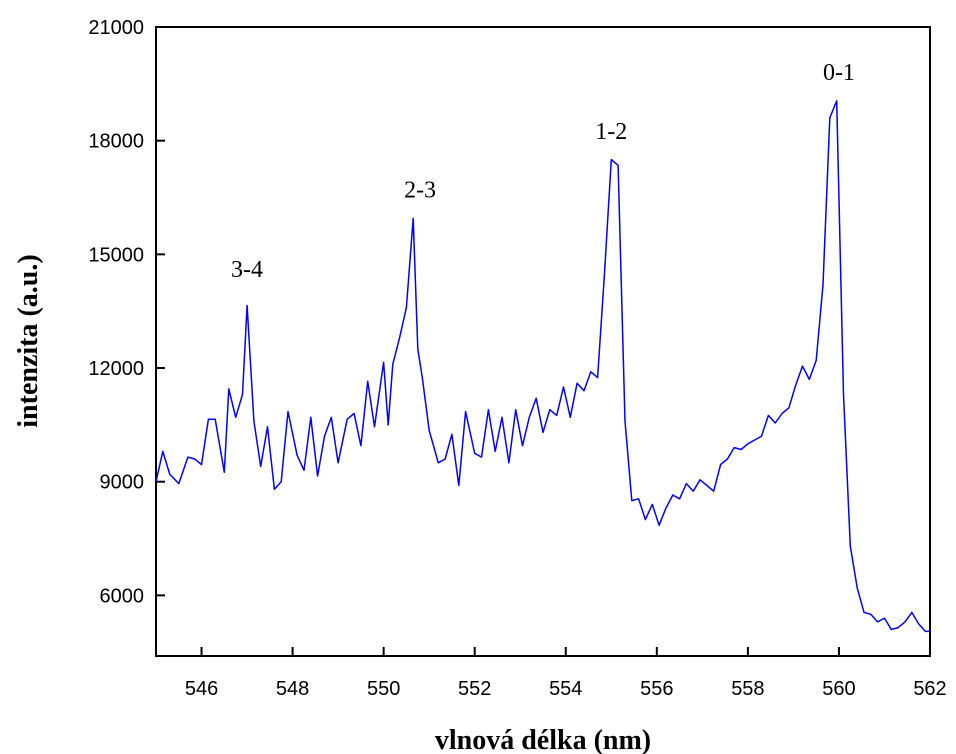  I want to click on peak-label: 3-4, so click(247, 270).